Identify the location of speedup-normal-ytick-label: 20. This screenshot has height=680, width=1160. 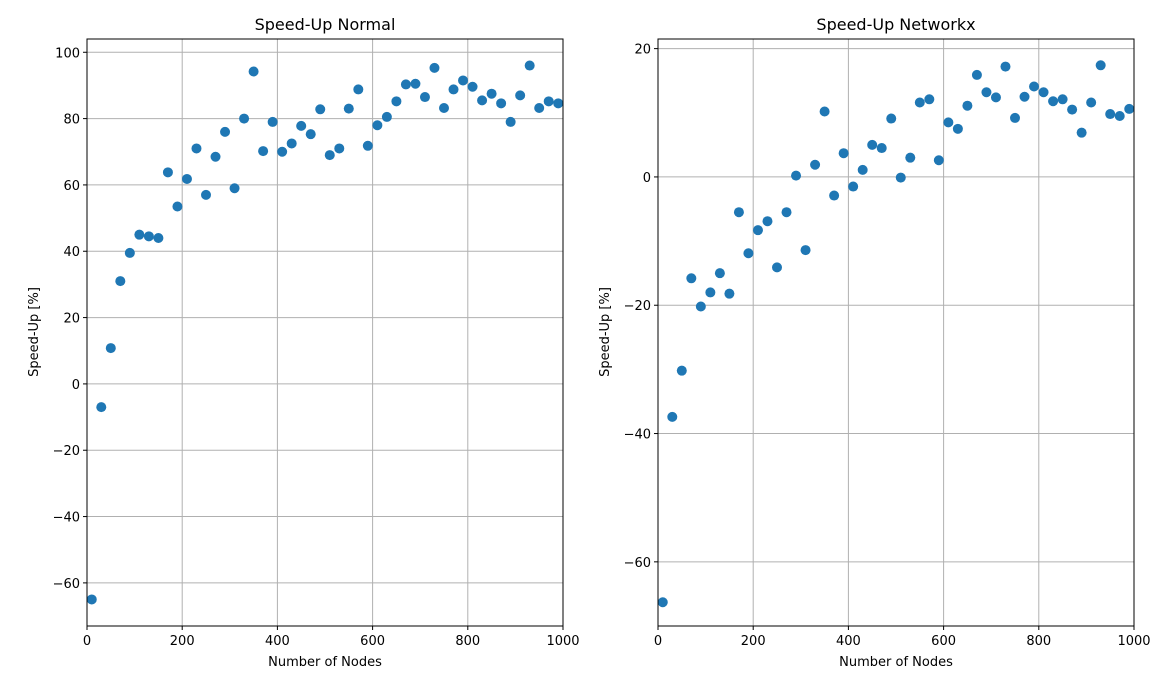
(71, 319).